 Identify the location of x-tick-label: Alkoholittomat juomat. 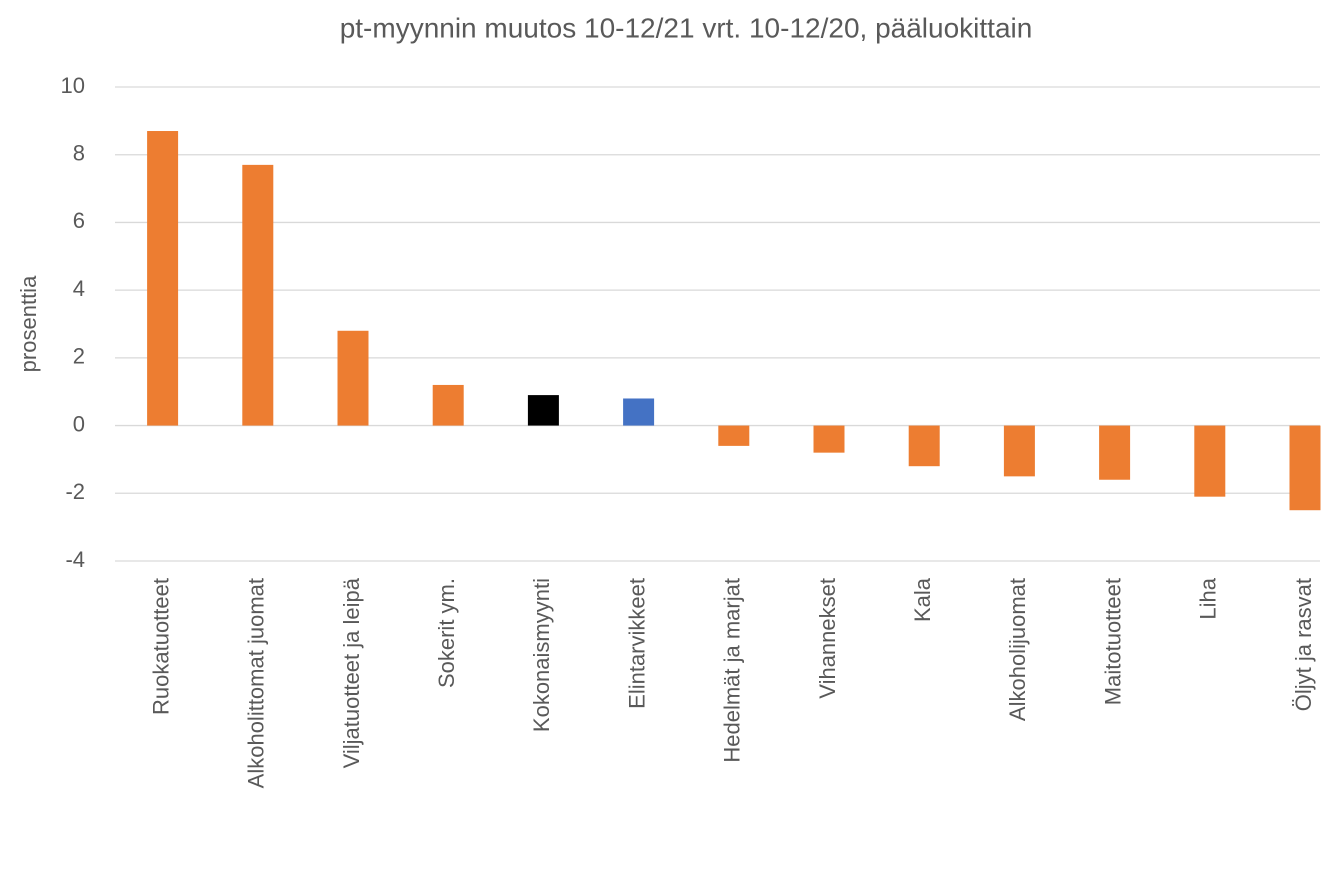
(256, 683).